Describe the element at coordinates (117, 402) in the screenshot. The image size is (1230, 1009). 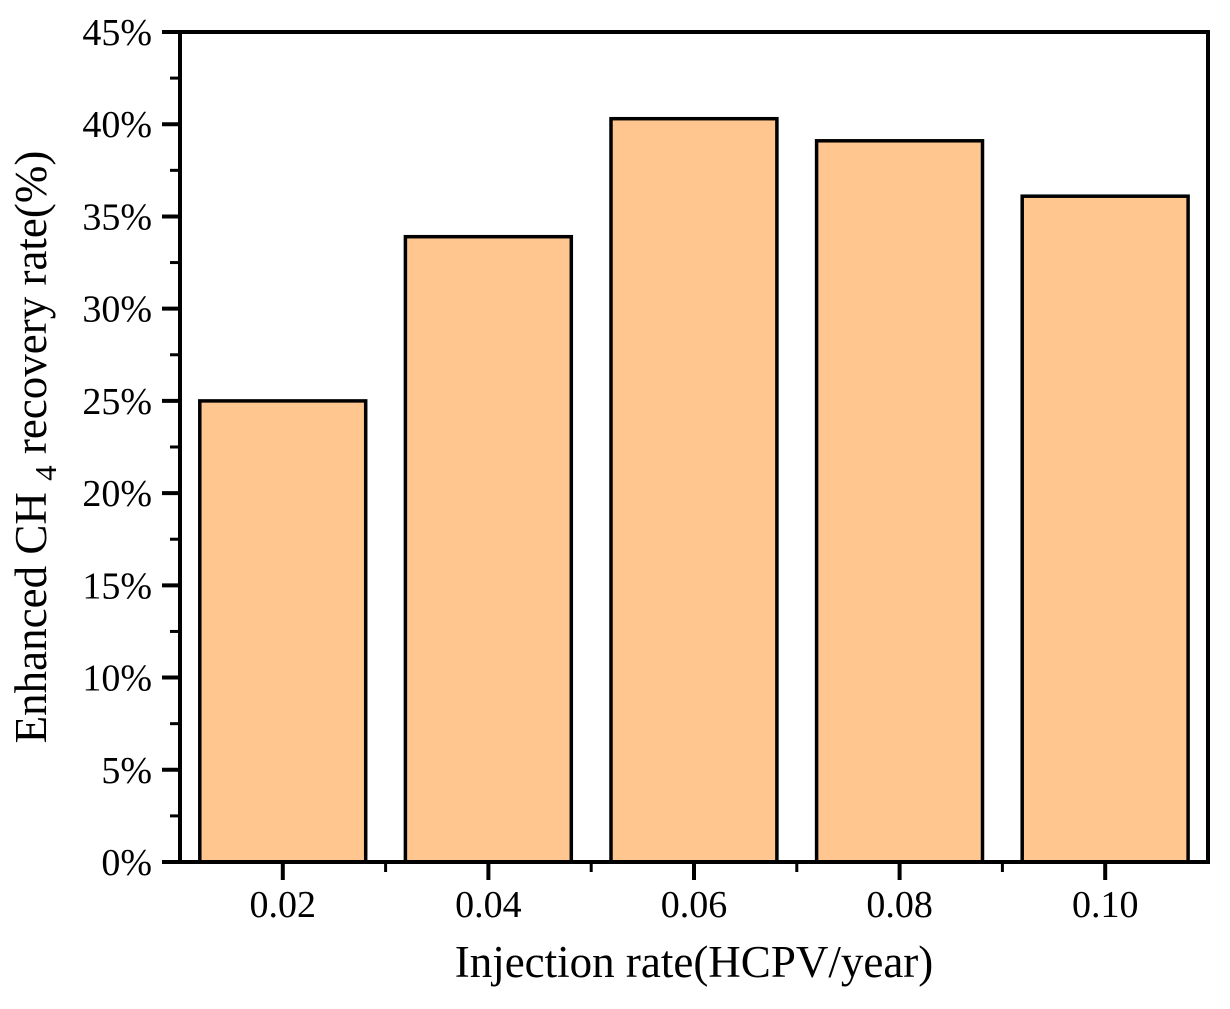
I see `y-tick-label: 25%` at that location.